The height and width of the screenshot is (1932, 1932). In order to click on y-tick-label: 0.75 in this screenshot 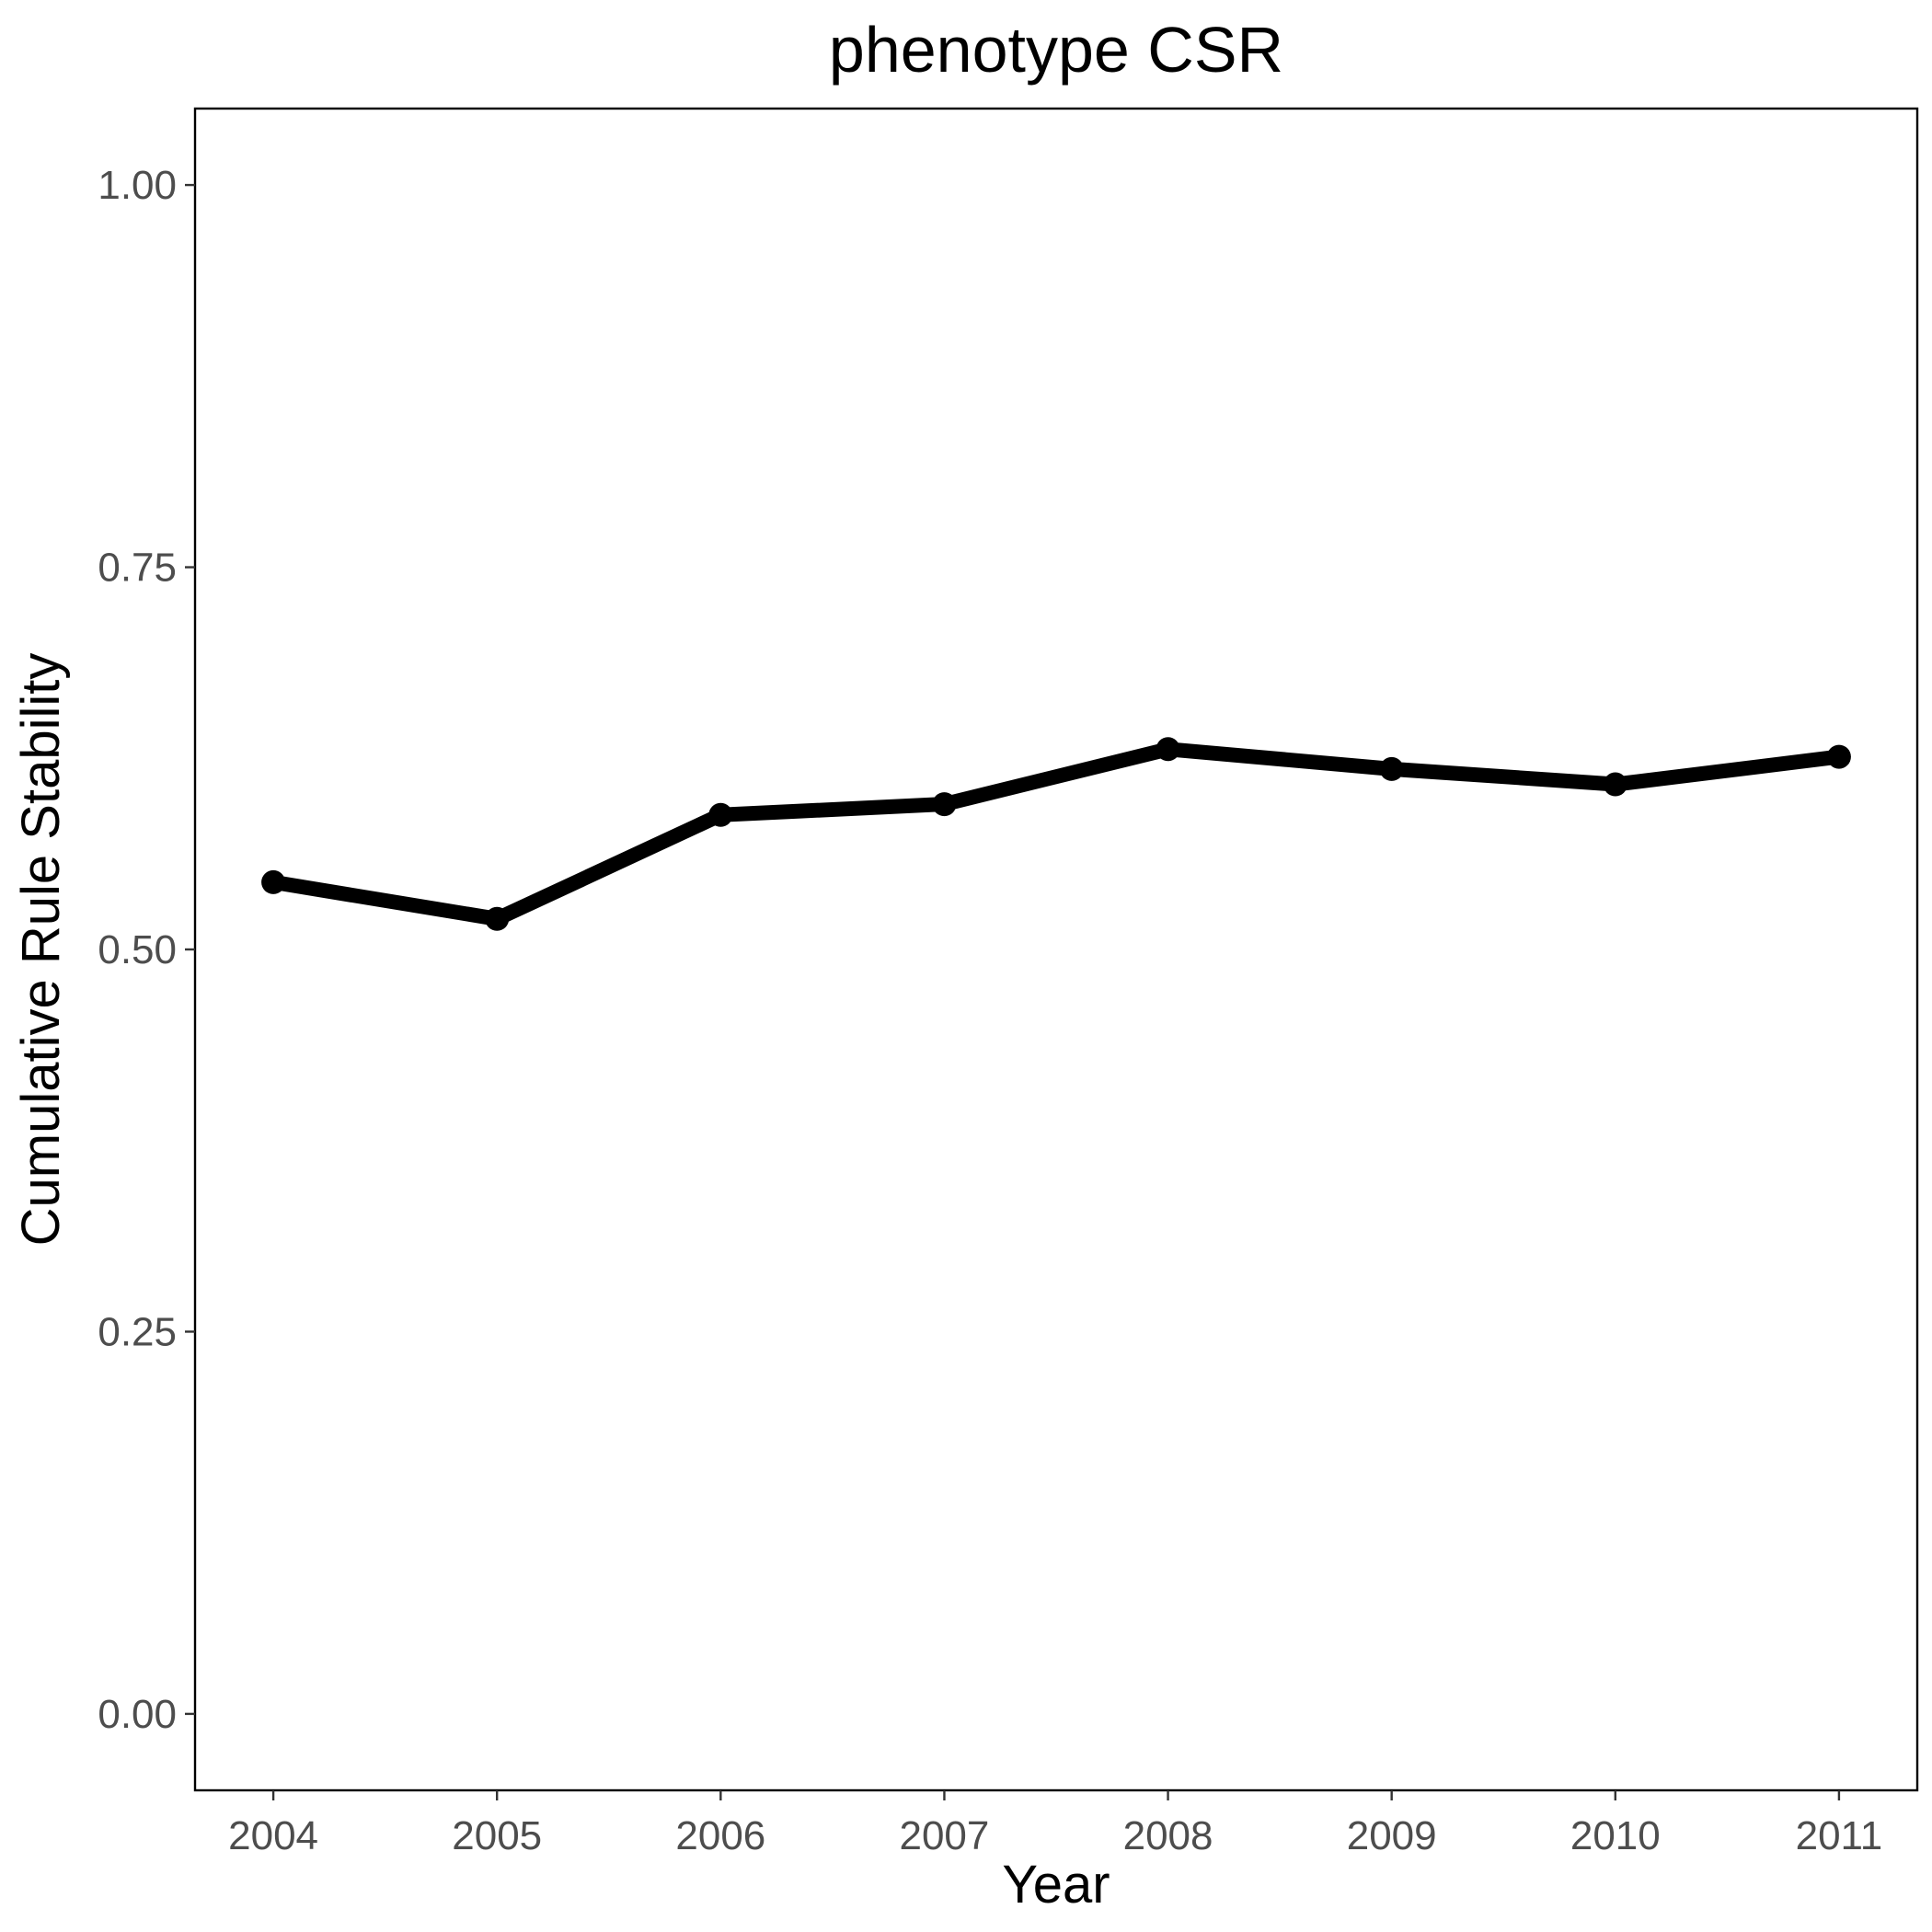, I will do `click(137, 568)`.